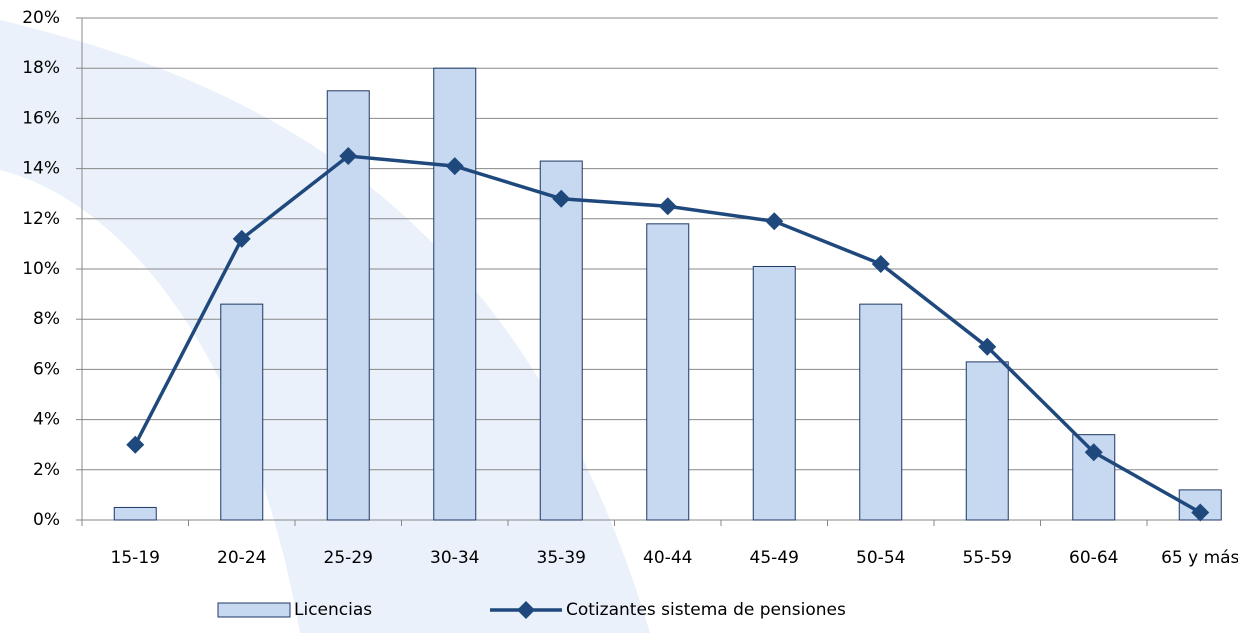  What do you see at coordinates (41, 18) in the screenshot?
I see `y-tick-label: 20%` at bounding box center [41, 18].